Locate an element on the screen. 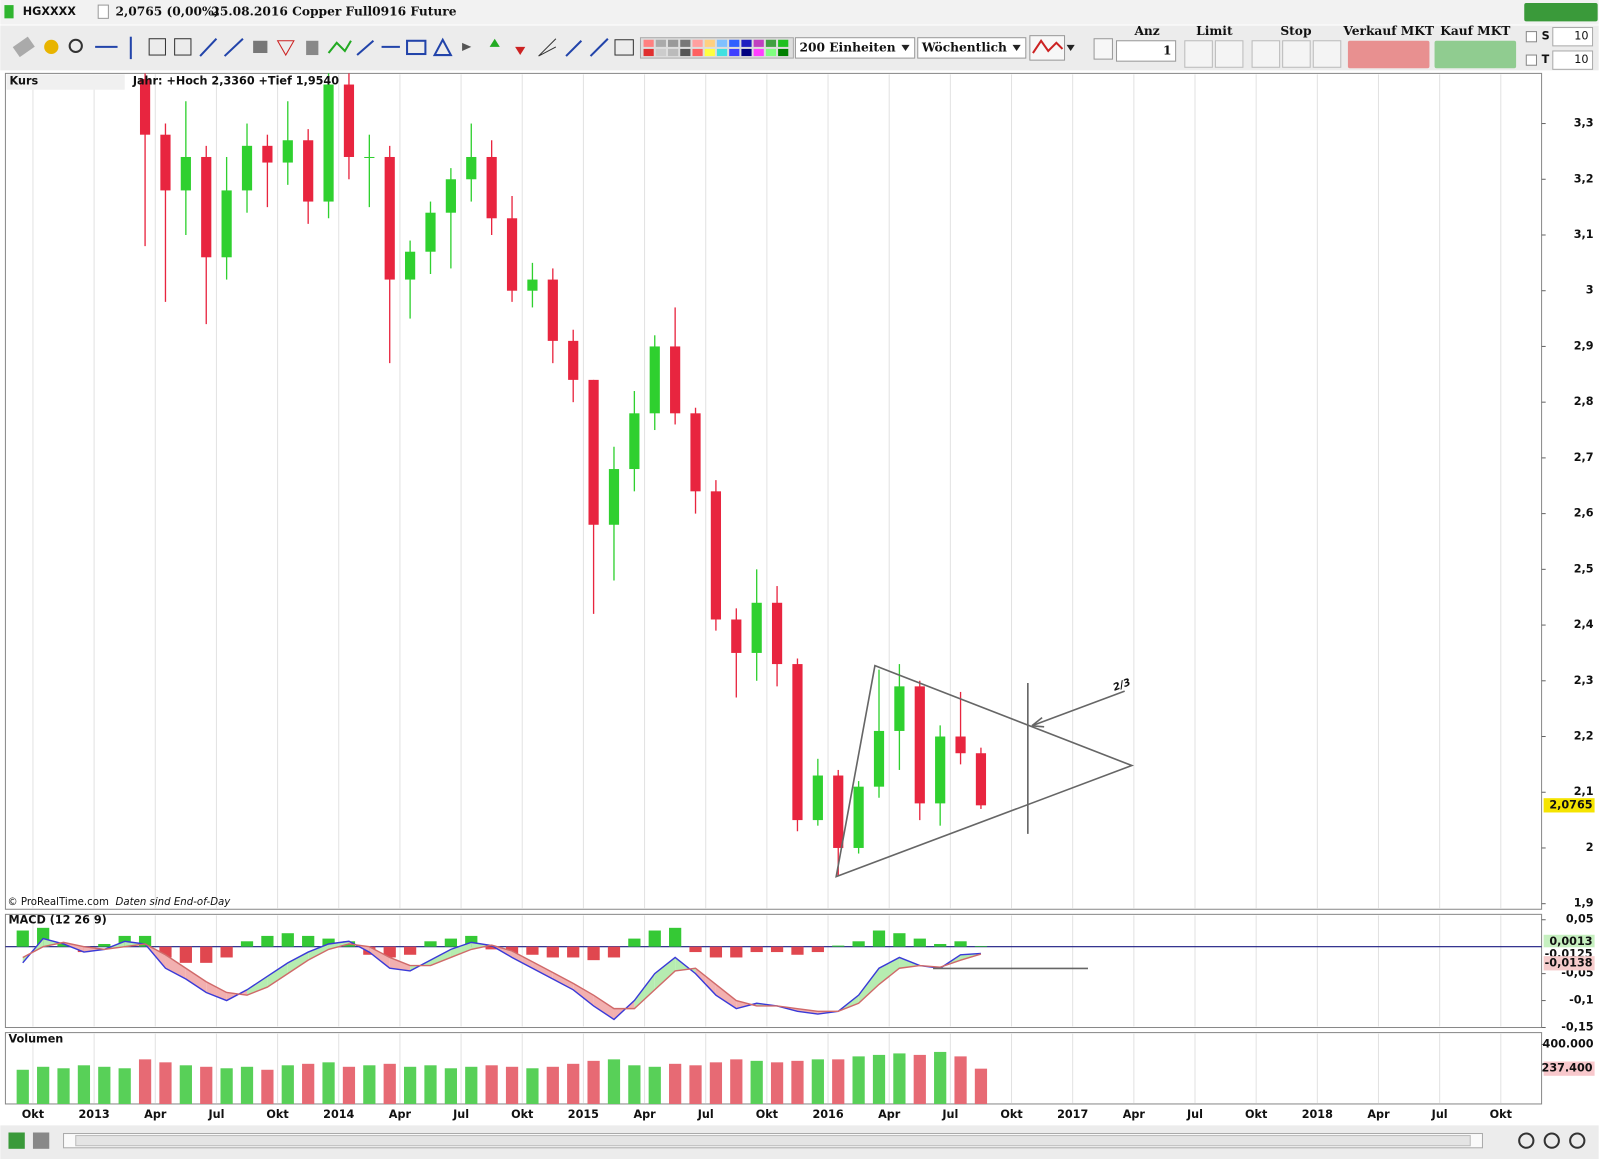 This screenshot has height=1159, width=1599. y-tick-label: -0,15 is located at coordinates (1577, 1027).